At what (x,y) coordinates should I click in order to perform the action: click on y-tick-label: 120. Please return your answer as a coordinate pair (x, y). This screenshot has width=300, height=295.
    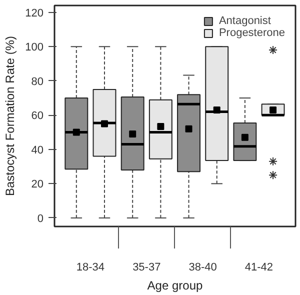
    Looking at the image, I should click on (34, 13).